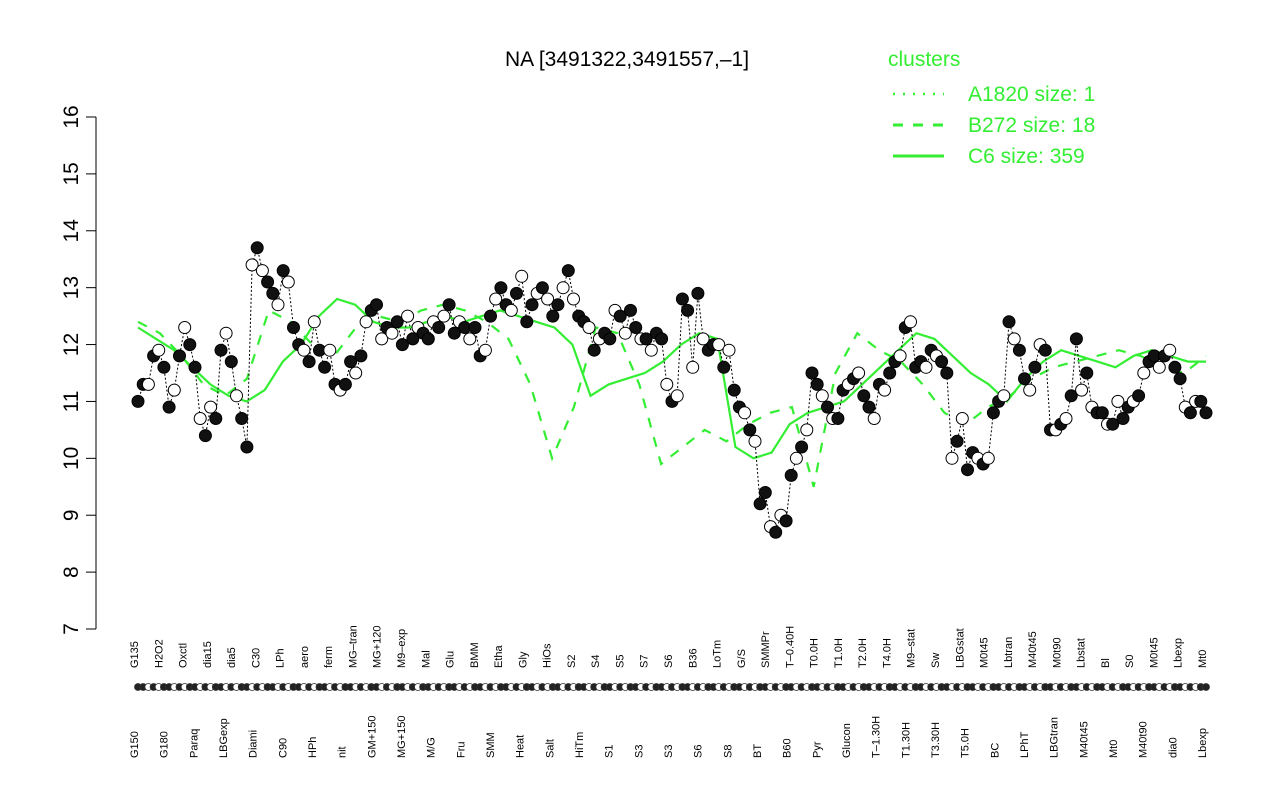 This screenshot has height=800, width=1280. I want to click on x-tick-label-top: Mt0, so click(1203, 659).